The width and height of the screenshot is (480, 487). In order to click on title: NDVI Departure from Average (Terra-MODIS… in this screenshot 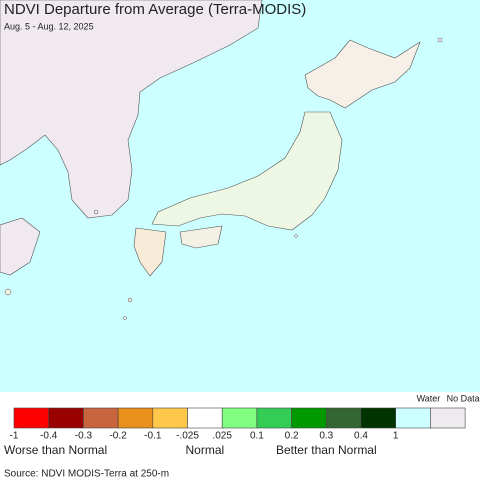, I will do `click(155, 9)`.